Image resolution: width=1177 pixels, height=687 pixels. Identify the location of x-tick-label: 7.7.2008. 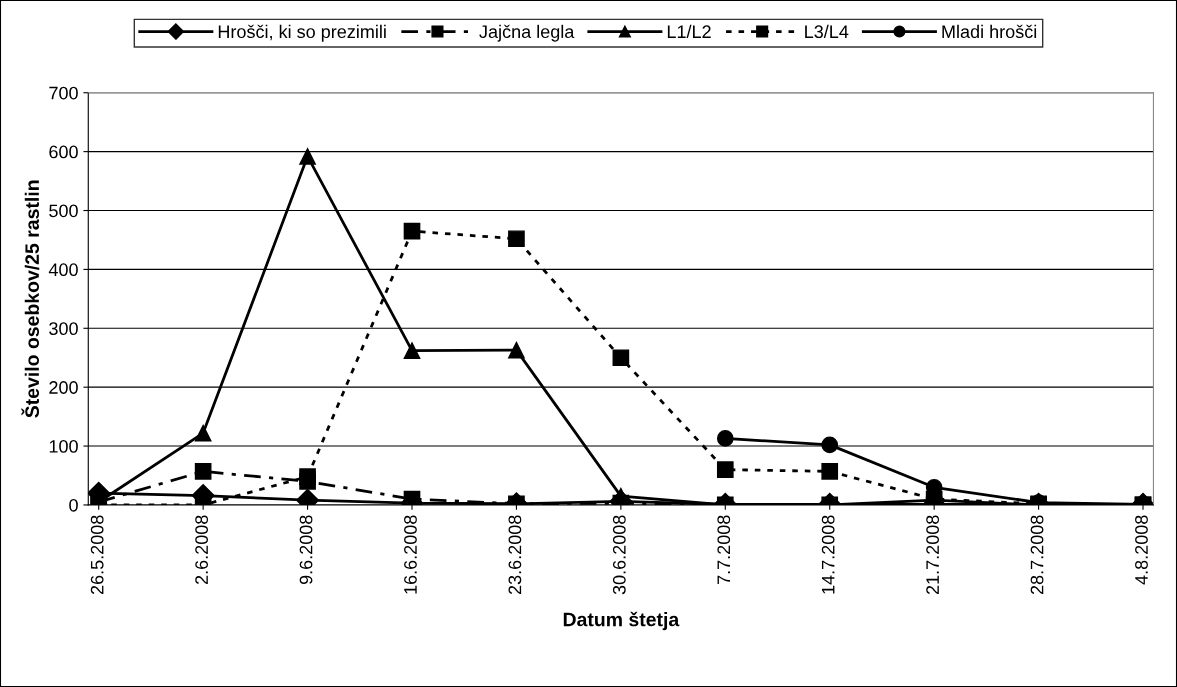
(724, 550).